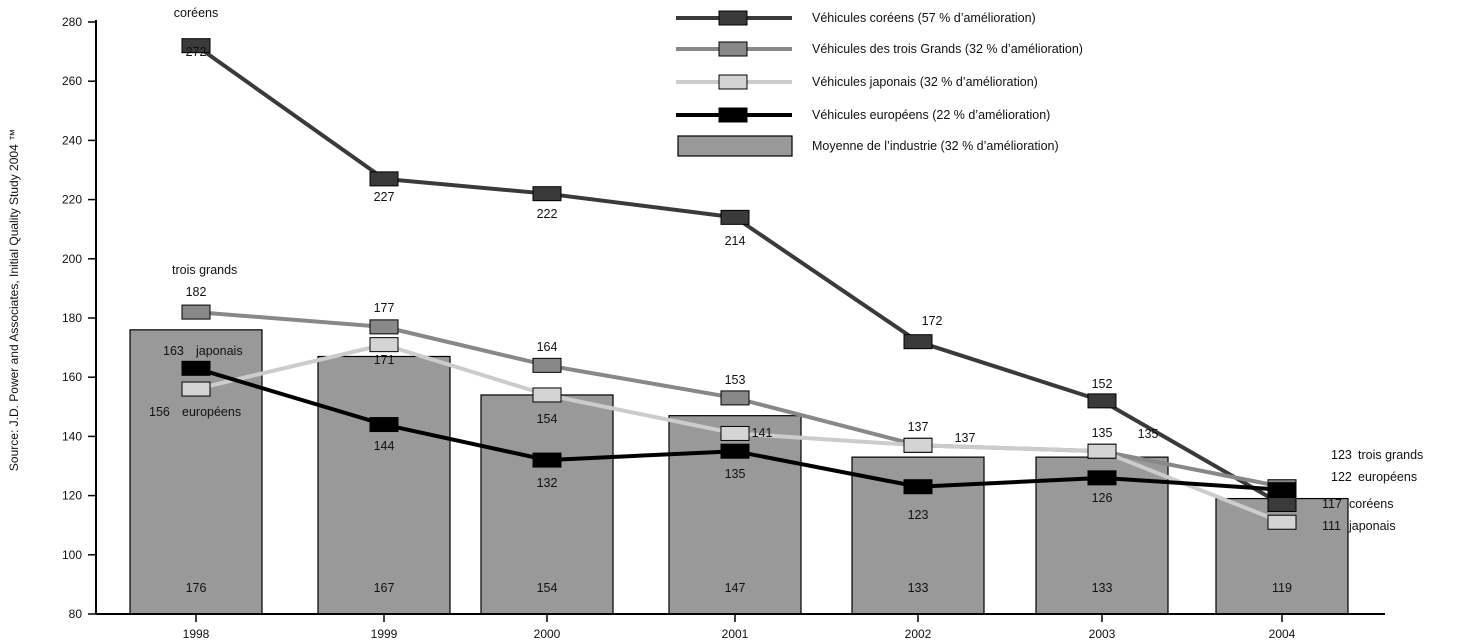 Image resolution: width=1465 pixels, height=643 pixels. What do you see at coordinates (196, 588) in the screenshot?
I see `bar-value-label: 176` at bounding box center [196, 588].